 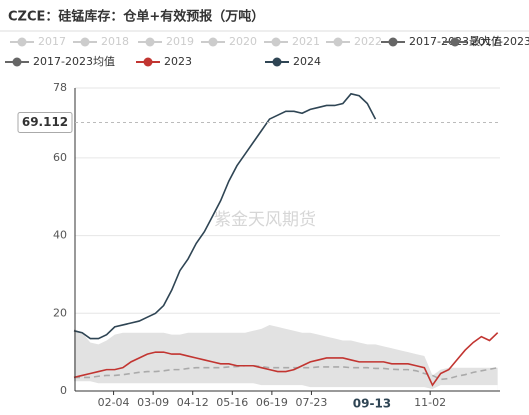 I want to click on pointer-label-y: 69.112, so click(x=45, y=122).